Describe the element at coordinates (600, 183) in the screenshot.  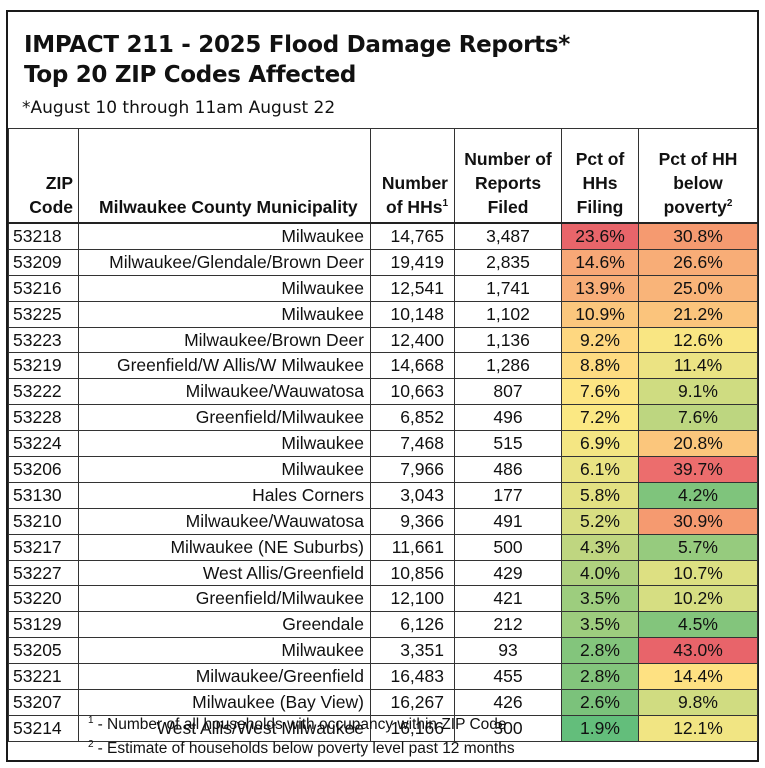
I see `header-pct-filing-line2: HHs` at that location.